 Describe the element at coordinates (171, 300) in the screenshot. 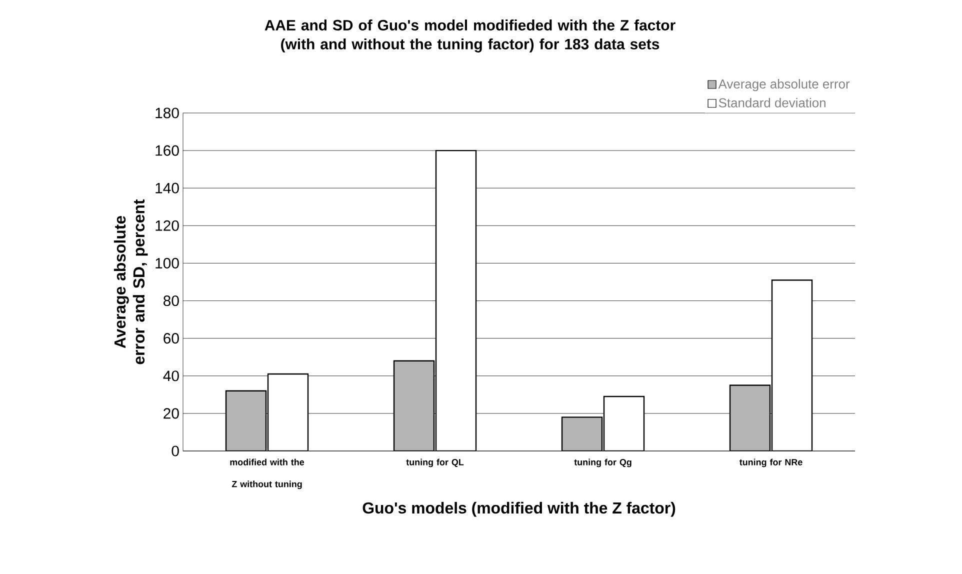

I see `y-tick-label: 80` at that location.